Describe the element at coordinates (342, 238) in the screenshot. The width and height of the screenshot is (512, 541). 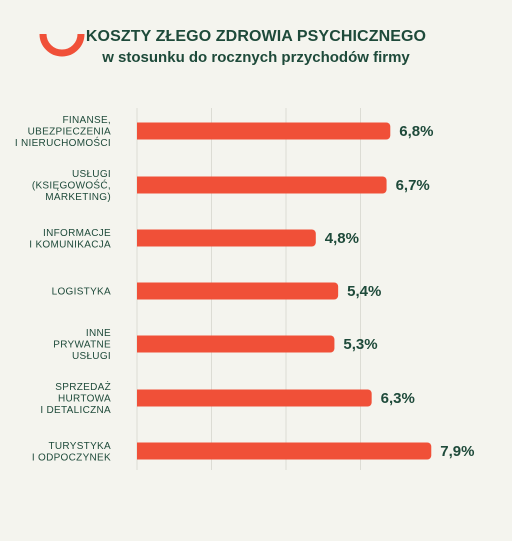
I see `value-label: 4,8%` at that location.